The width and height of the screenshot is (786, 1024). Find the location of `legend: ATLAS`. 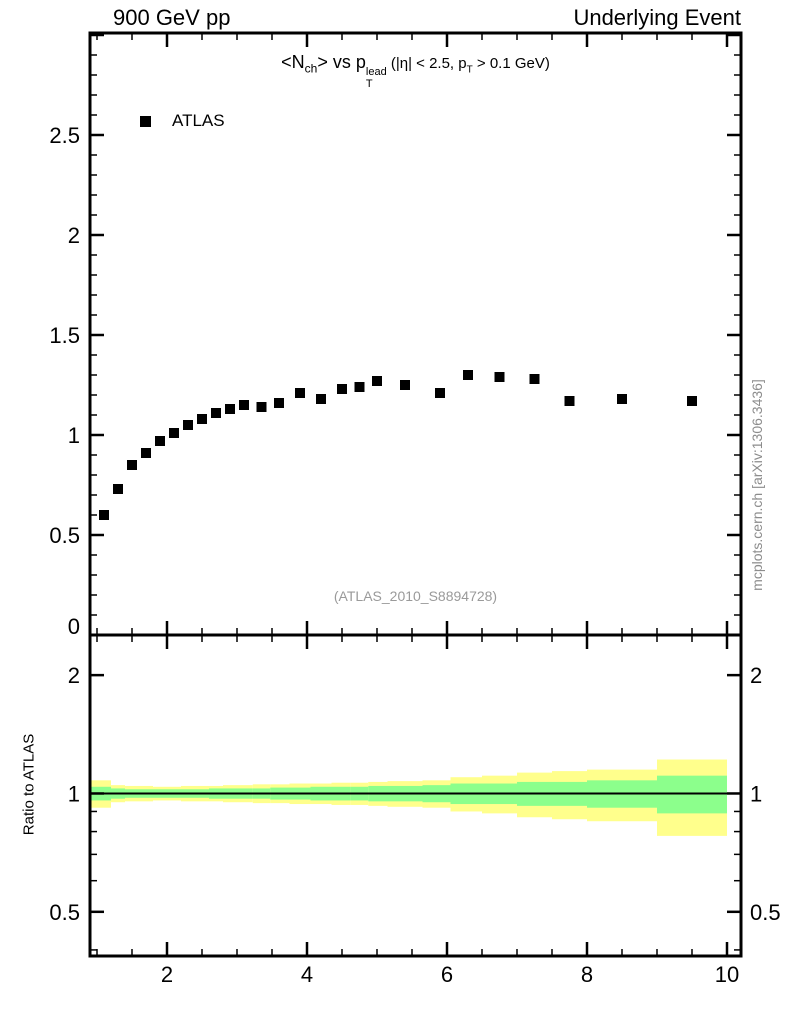

legend: ATLAS is located at coordinates (182, 121).